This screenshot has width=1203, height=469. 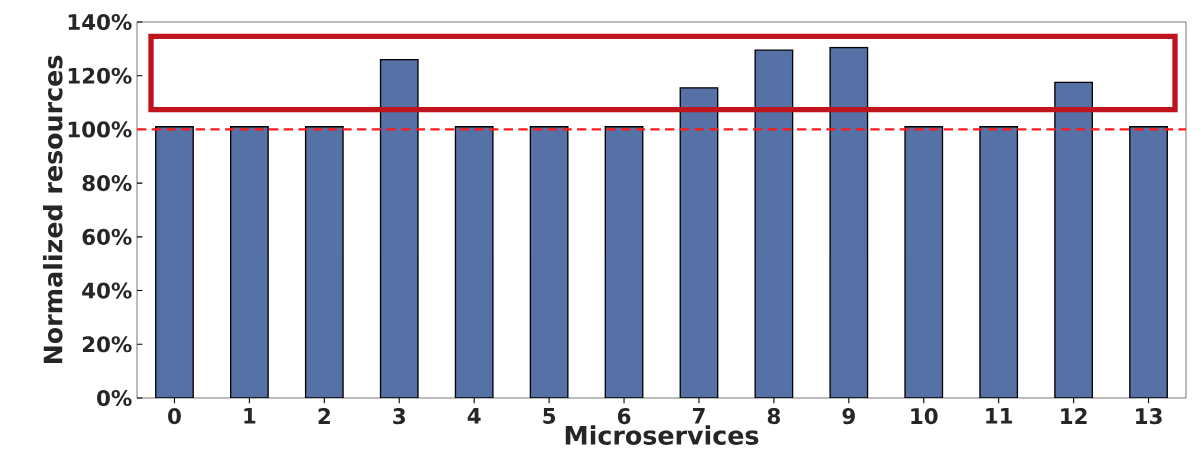 What do you see at coordinates (100, 129) in the screenshot?
I see `y-tick-label: 100%` at bounding box center [100, 129].